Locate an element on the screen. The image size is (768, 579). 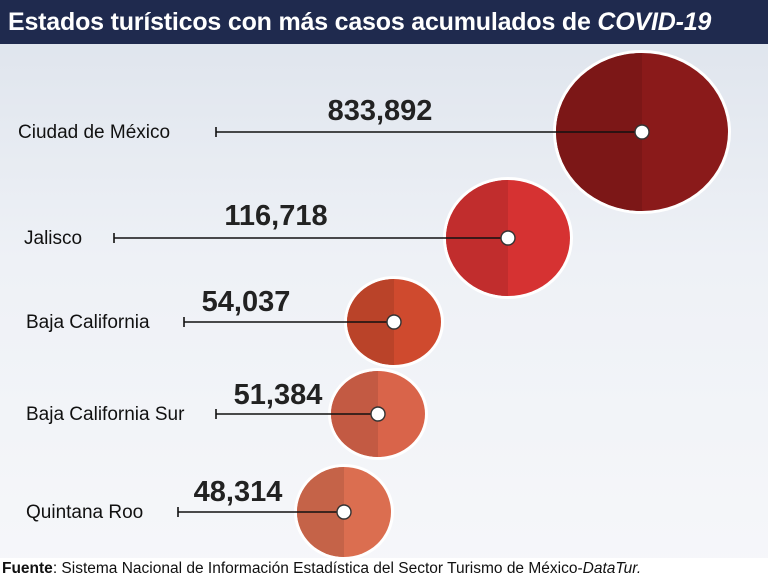
value-label: 116,718 is located at coordinates (275, 216).